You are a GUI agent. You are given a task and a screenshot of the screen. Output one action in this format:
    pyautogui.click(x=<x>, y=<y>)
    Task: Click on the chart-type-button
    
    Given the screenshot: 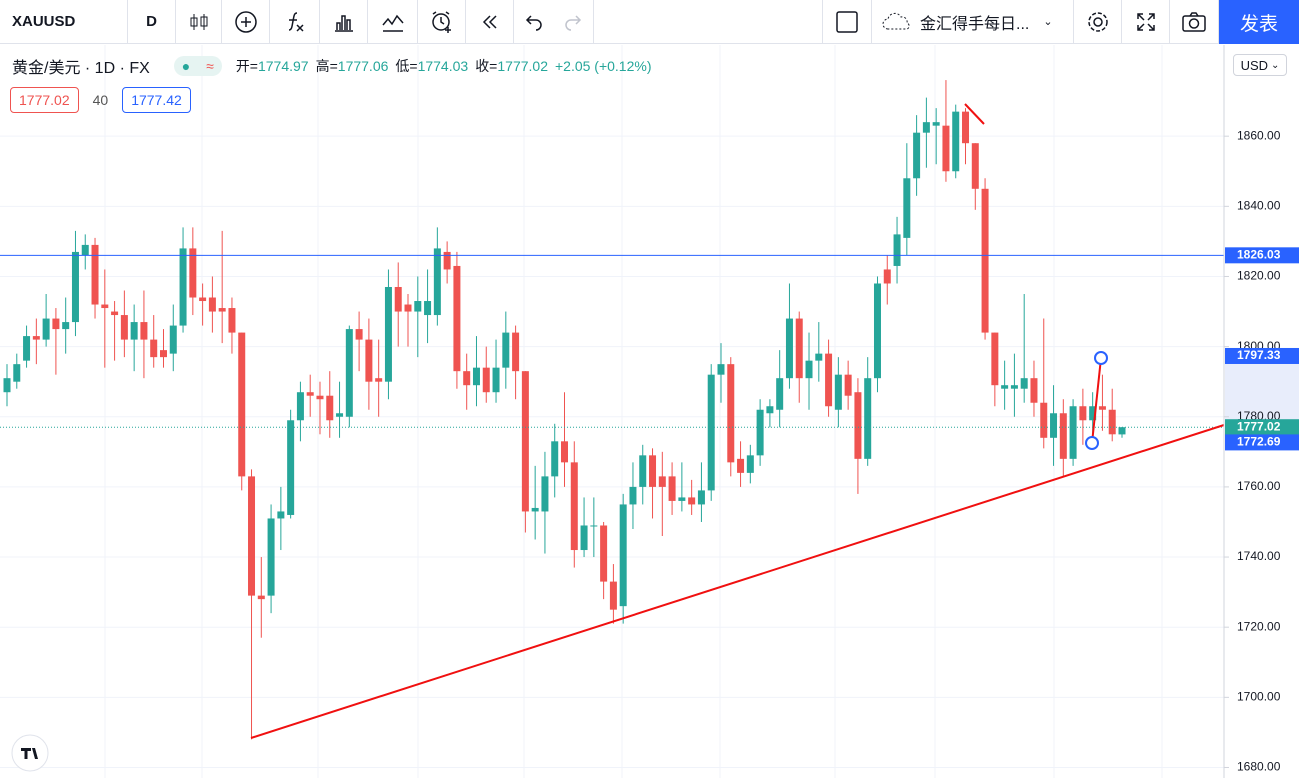 What is the action you would take?
    pyautogui.click(x=199, y=21)
    